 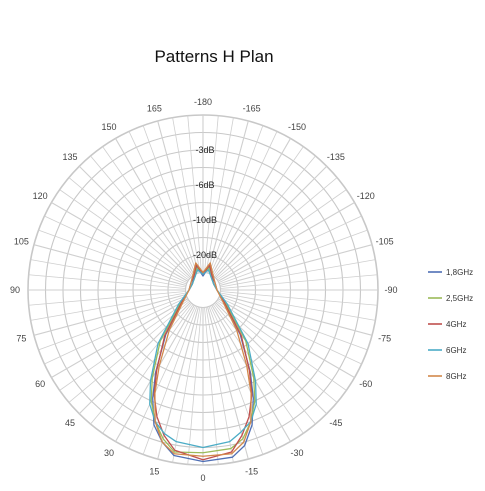 What do you see at coordinates (459, 272) in the screenshot?
I see `legend-label-0: 1,8GHz` at bounding box center [459, 272].